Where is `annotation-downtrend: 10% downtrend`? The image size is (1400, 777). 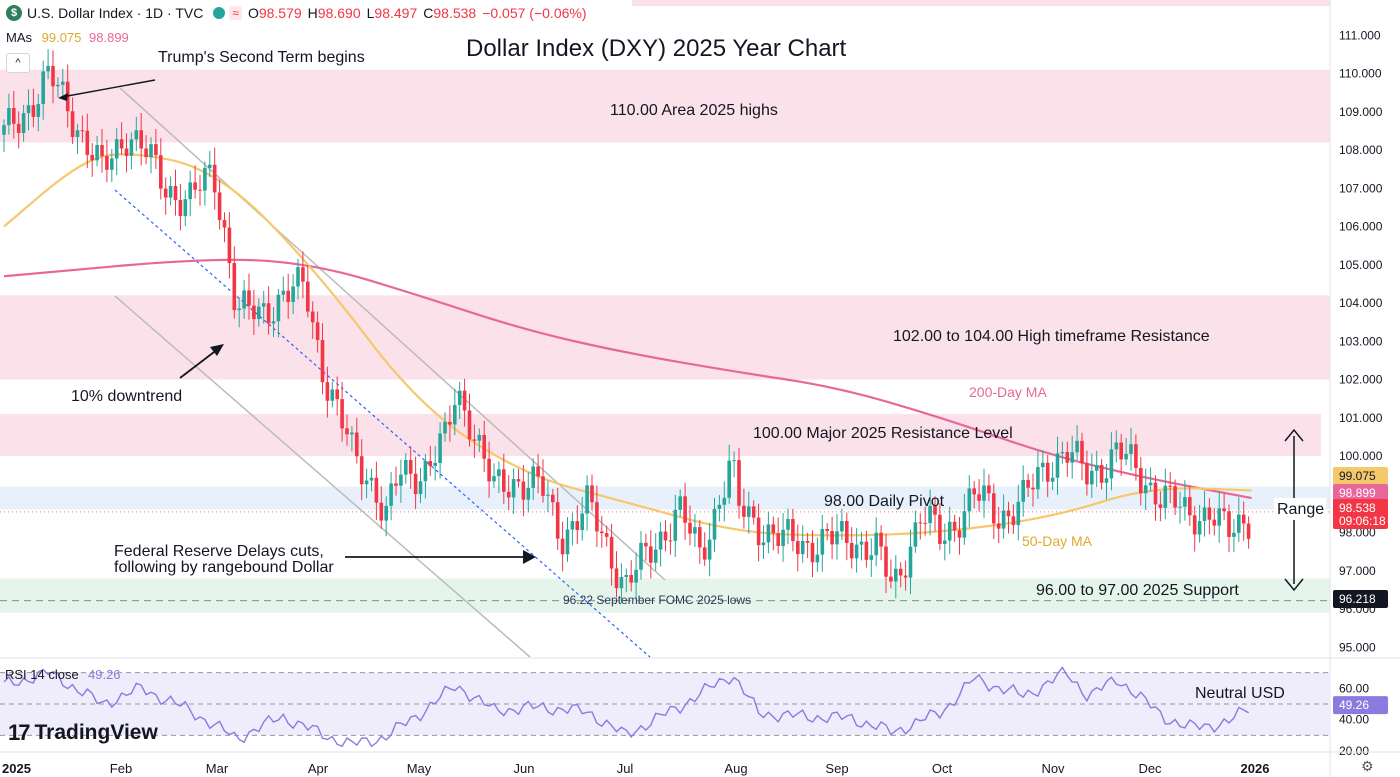
annotation-downtrend: 10% downtrend is located at coordinates (126, 396).